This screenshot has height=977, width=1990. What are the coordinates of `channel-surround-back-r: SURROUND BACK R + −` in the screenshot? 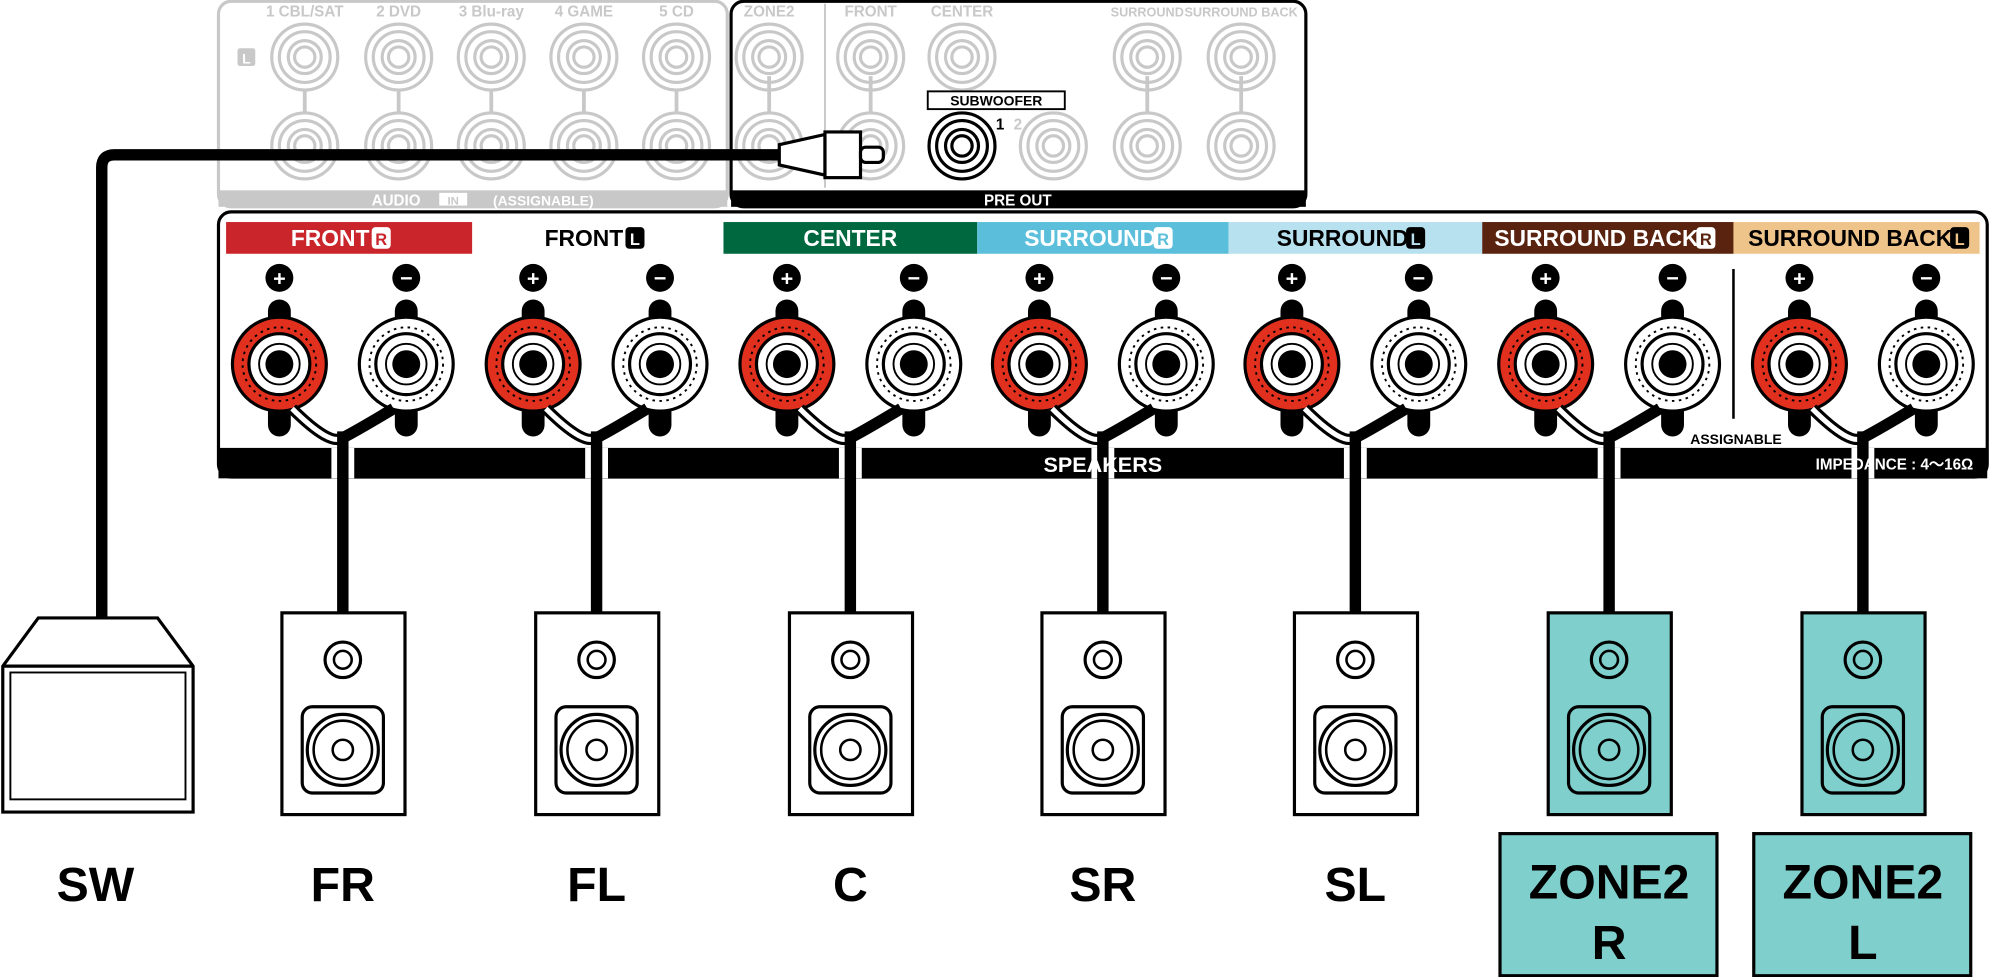 It's located at (1608, 419).